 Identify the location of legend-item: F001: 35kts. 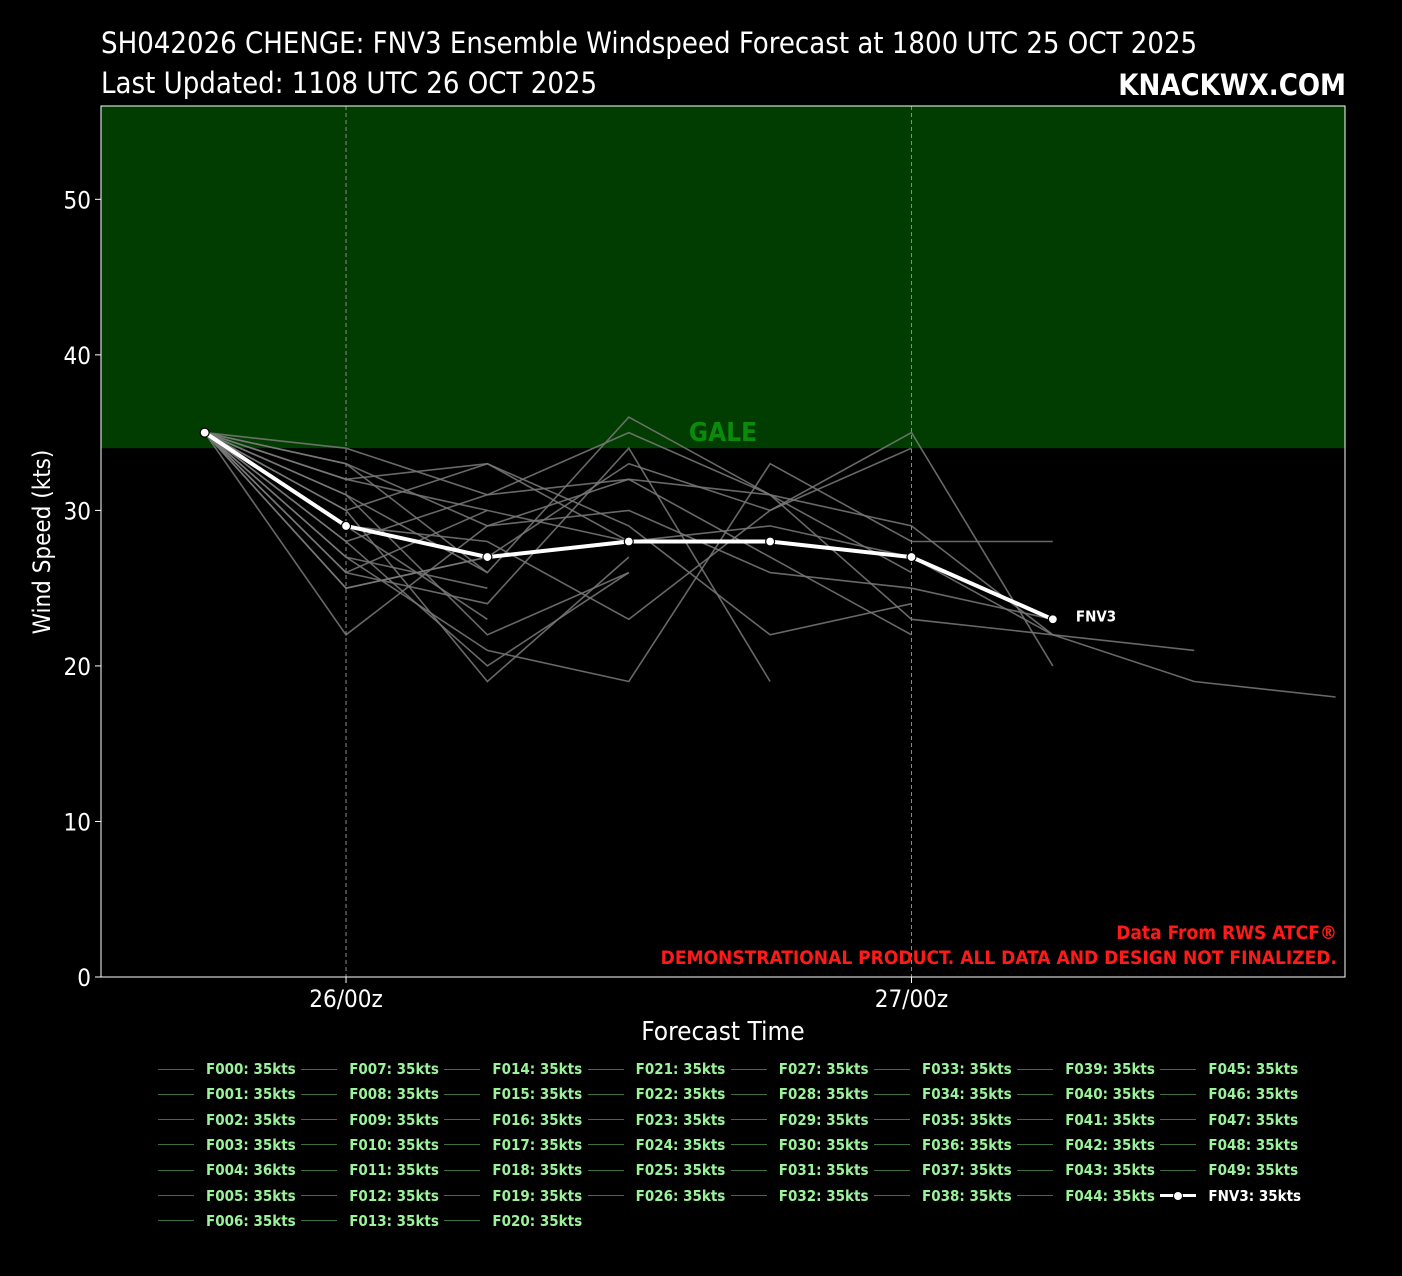
(227, 1094).